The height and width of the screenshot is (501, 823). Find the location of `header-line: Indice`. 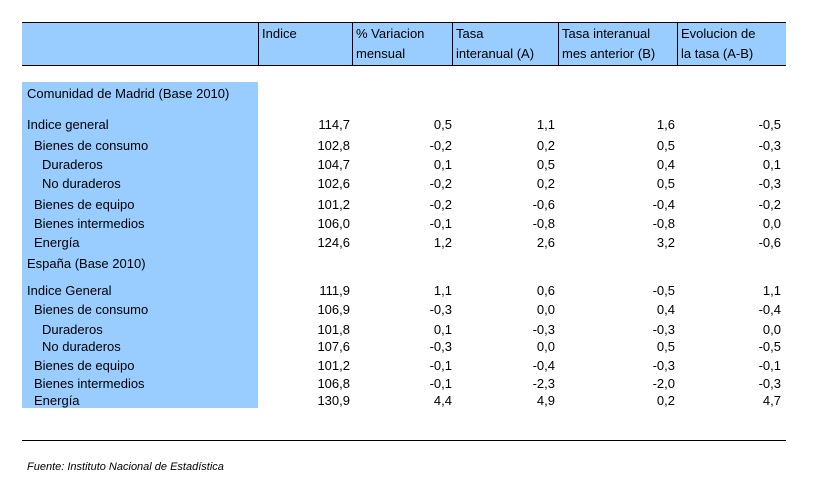

header-line: Indice is located at coordinates (279, 33).